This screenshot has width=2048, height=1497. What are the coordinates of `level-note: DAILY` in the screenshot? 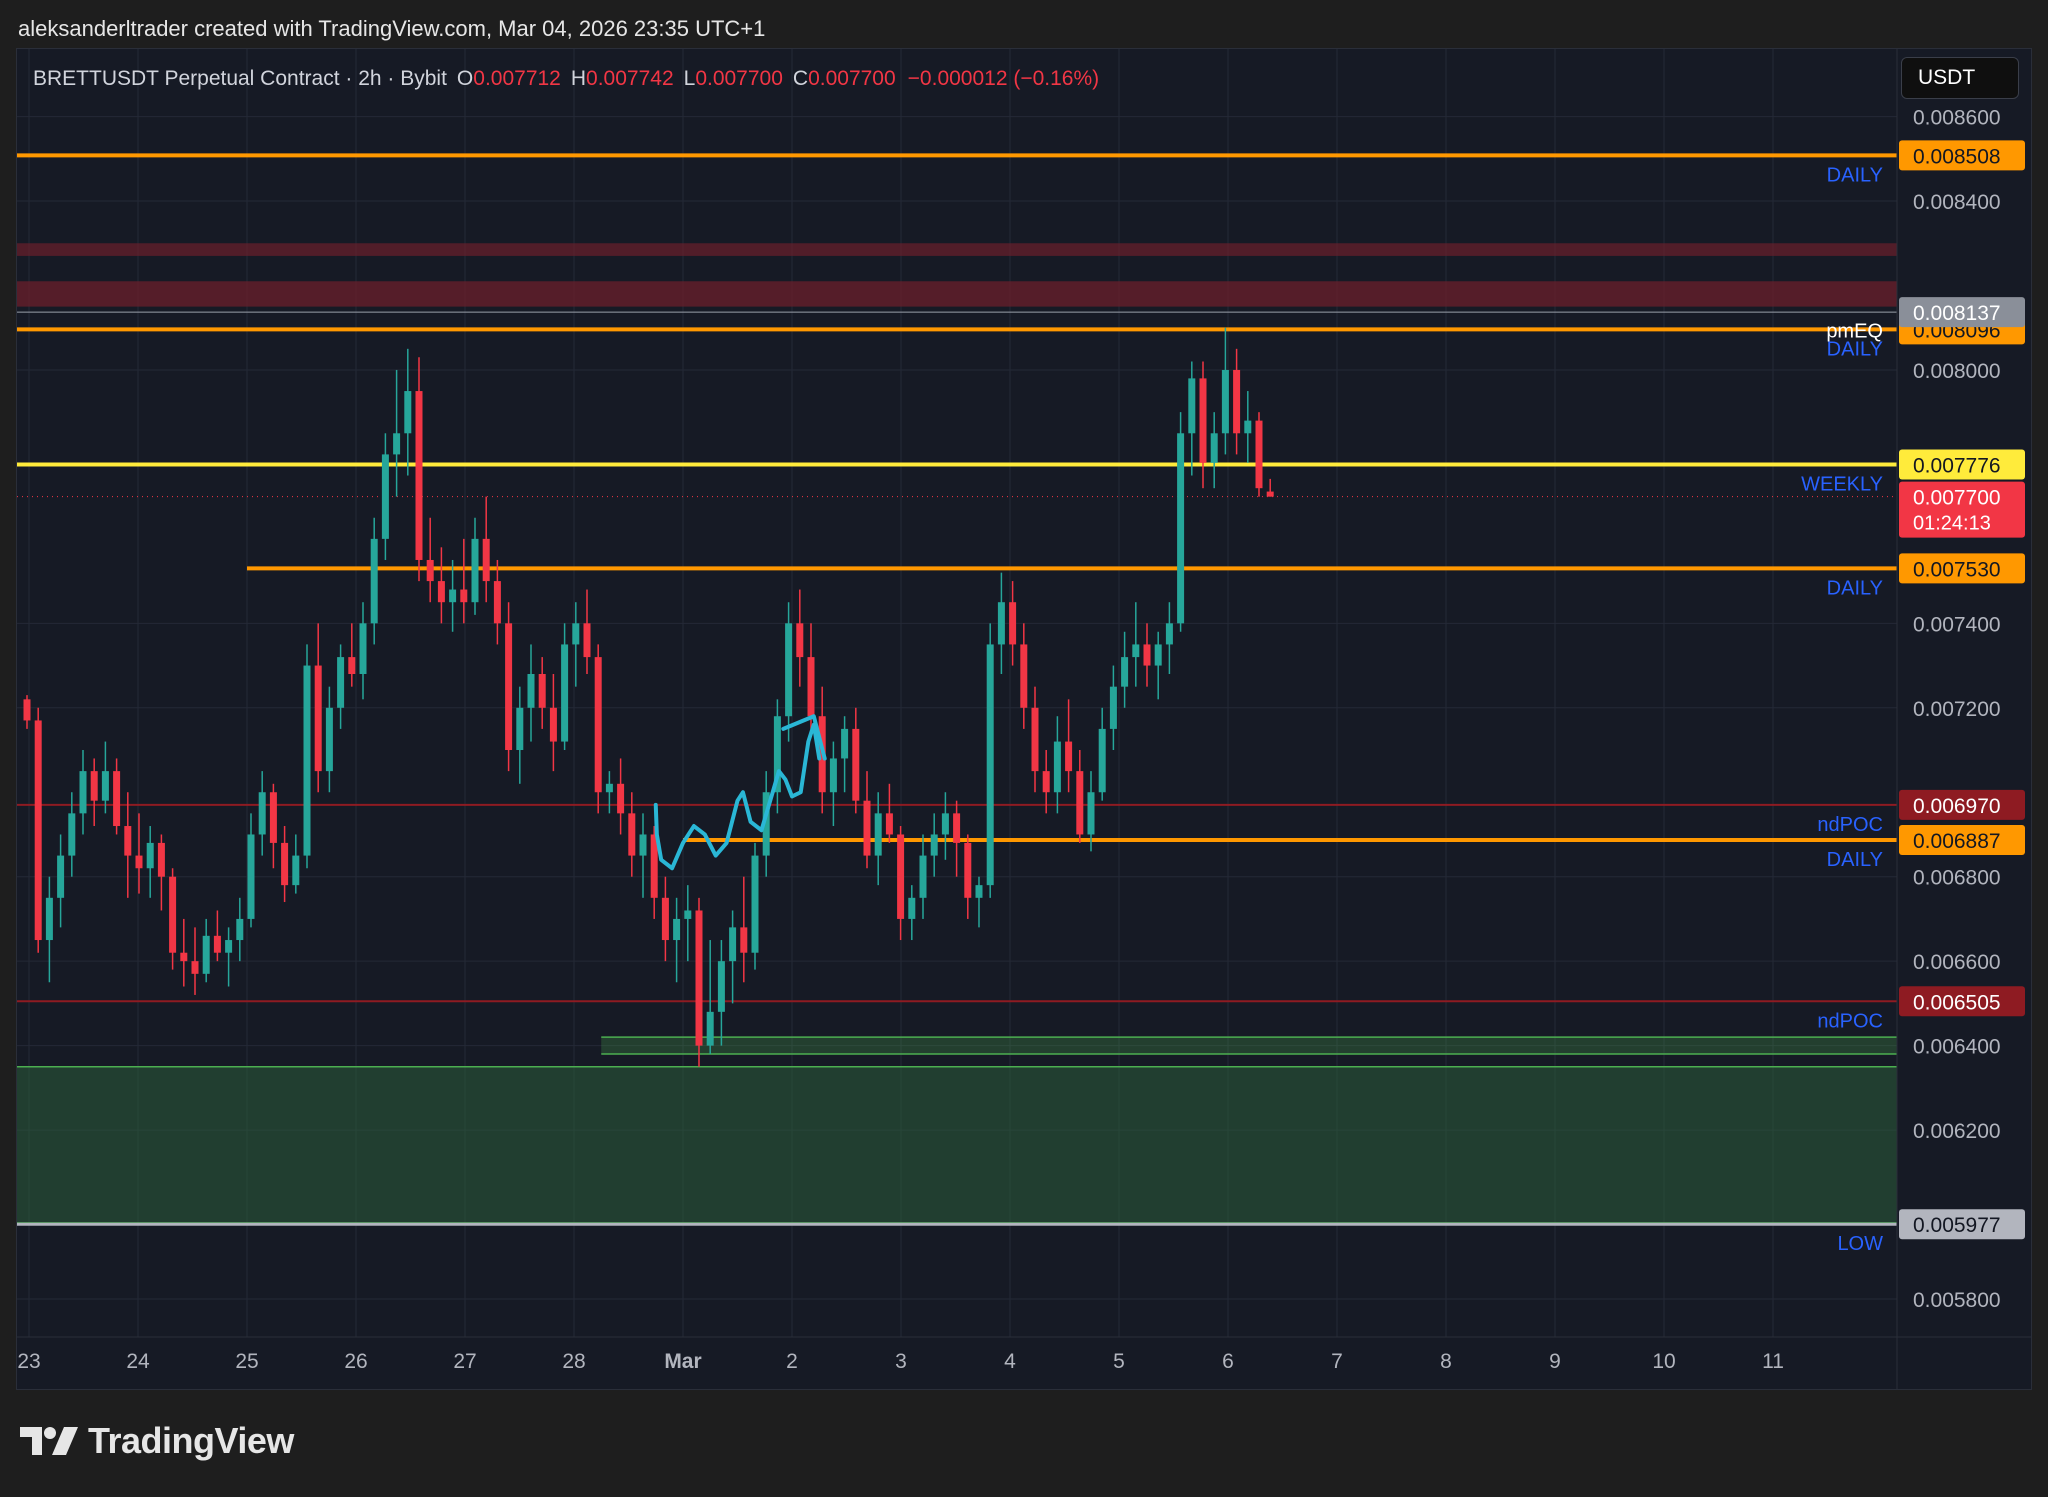 It's located at (1855, 349).